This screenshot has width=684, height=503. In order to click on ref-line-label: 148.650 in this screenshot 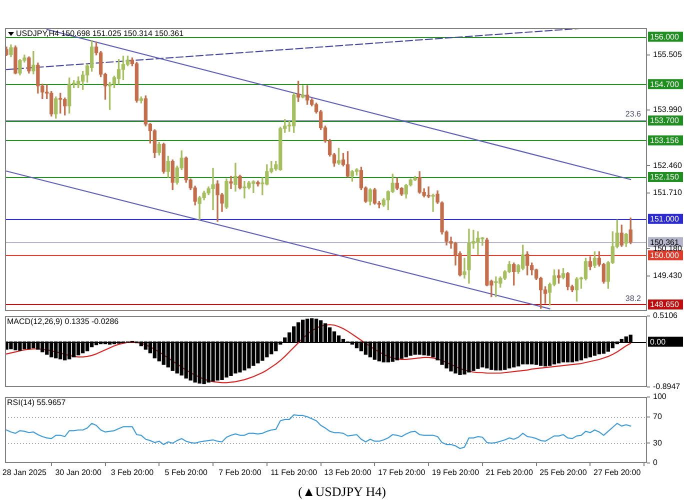, I will do `click(665, 305)`.